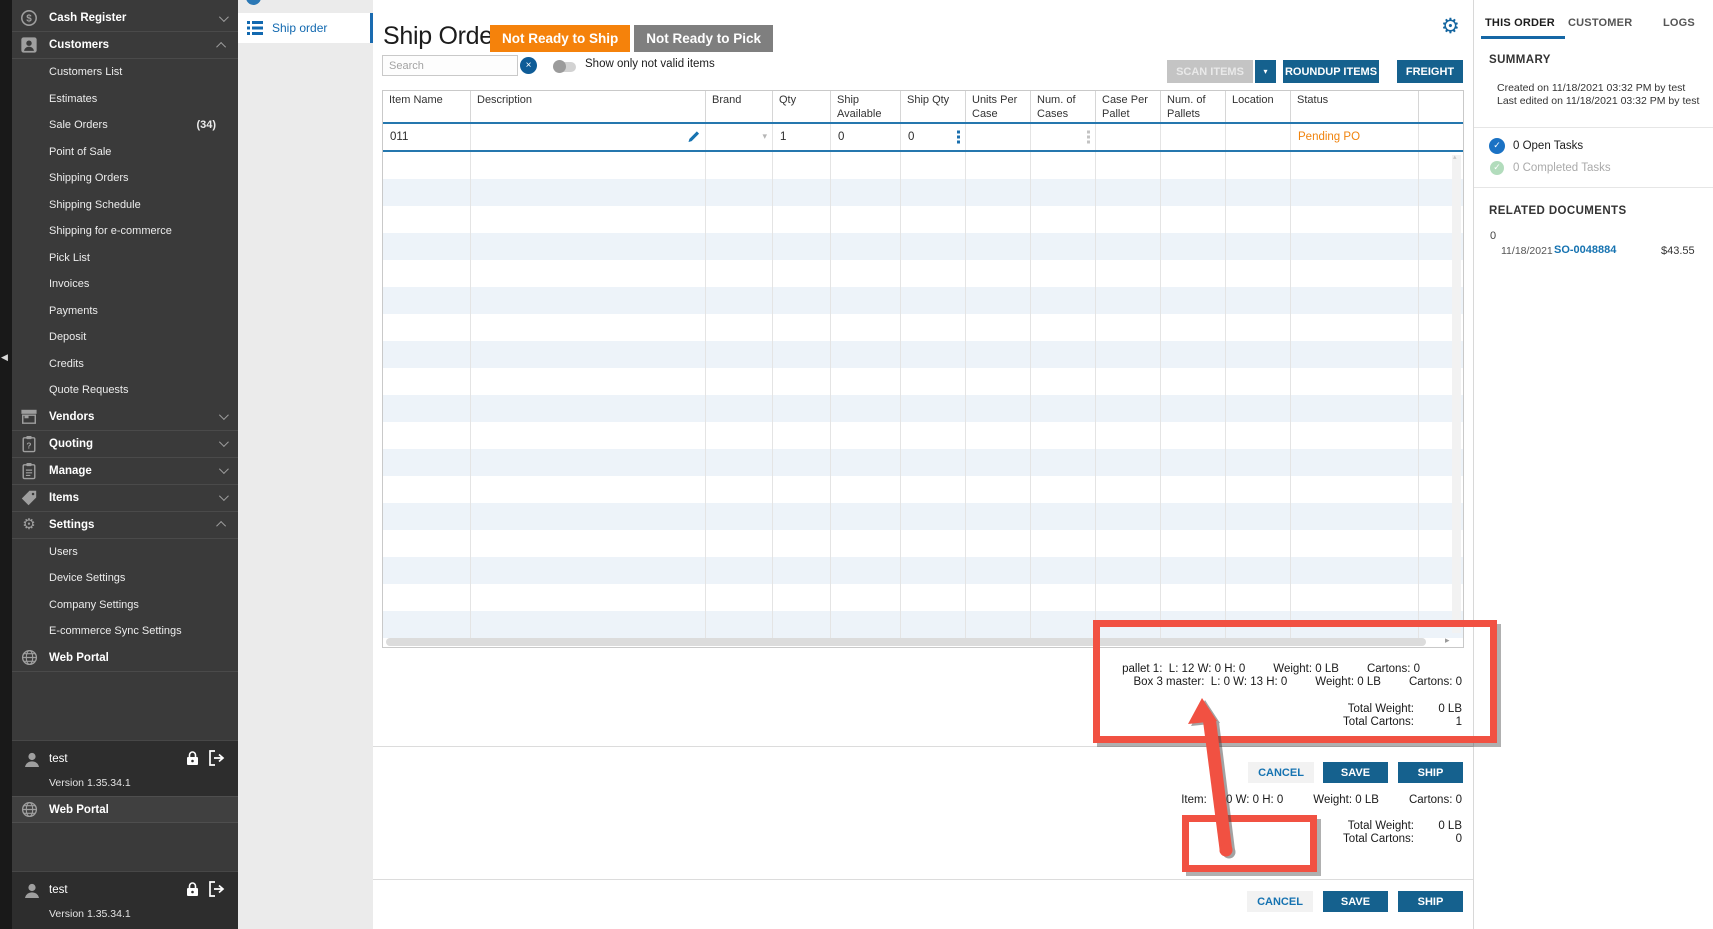 This screenshot has width=1713, height=929. Describe the element at coordinates (1258, 137) in the screenshot. I see `cell-location` at that location.